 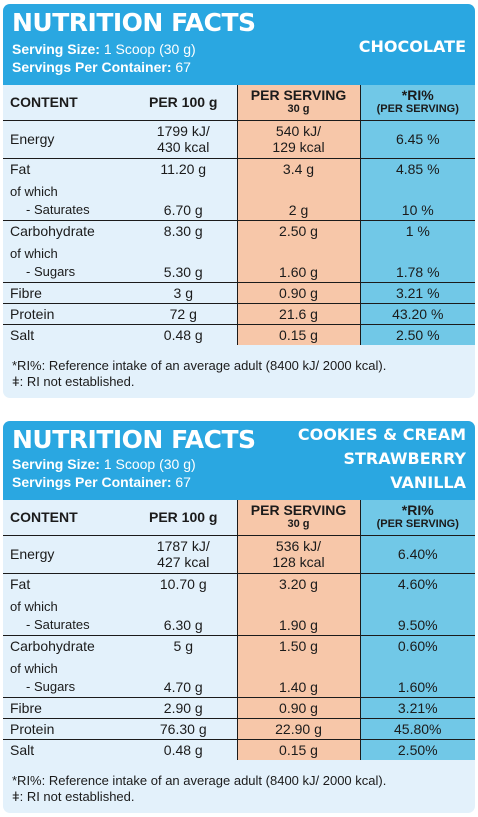 What do you see at coordinates (183, 546) in the screenshot?
I see `energy-kj: 1787 kJ/` at bounding box center [183, 546].